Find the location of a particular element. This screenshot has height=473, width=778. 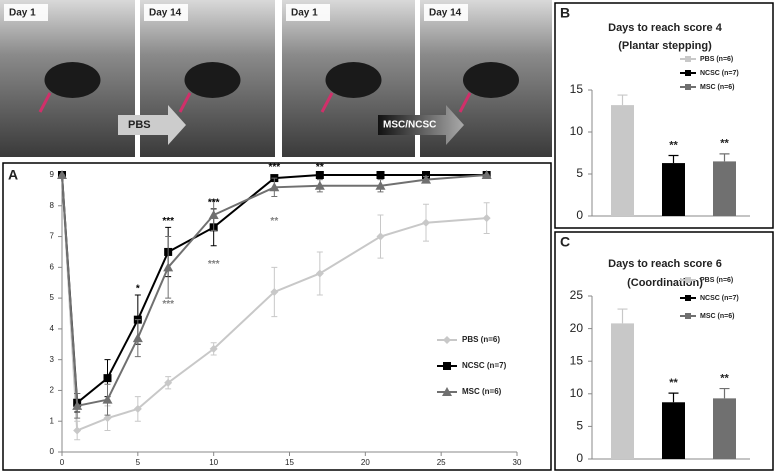

arrow is located at coordinates (421, 125).